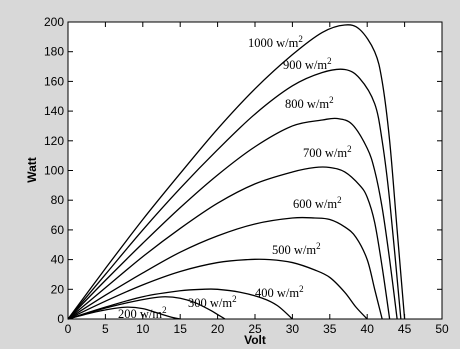 The image size is (460, 349). What do you see at coordinates (305, 65) in the screenshot?
I see `curve-label-text: 900 w/m` at bounding box center [305, 65].